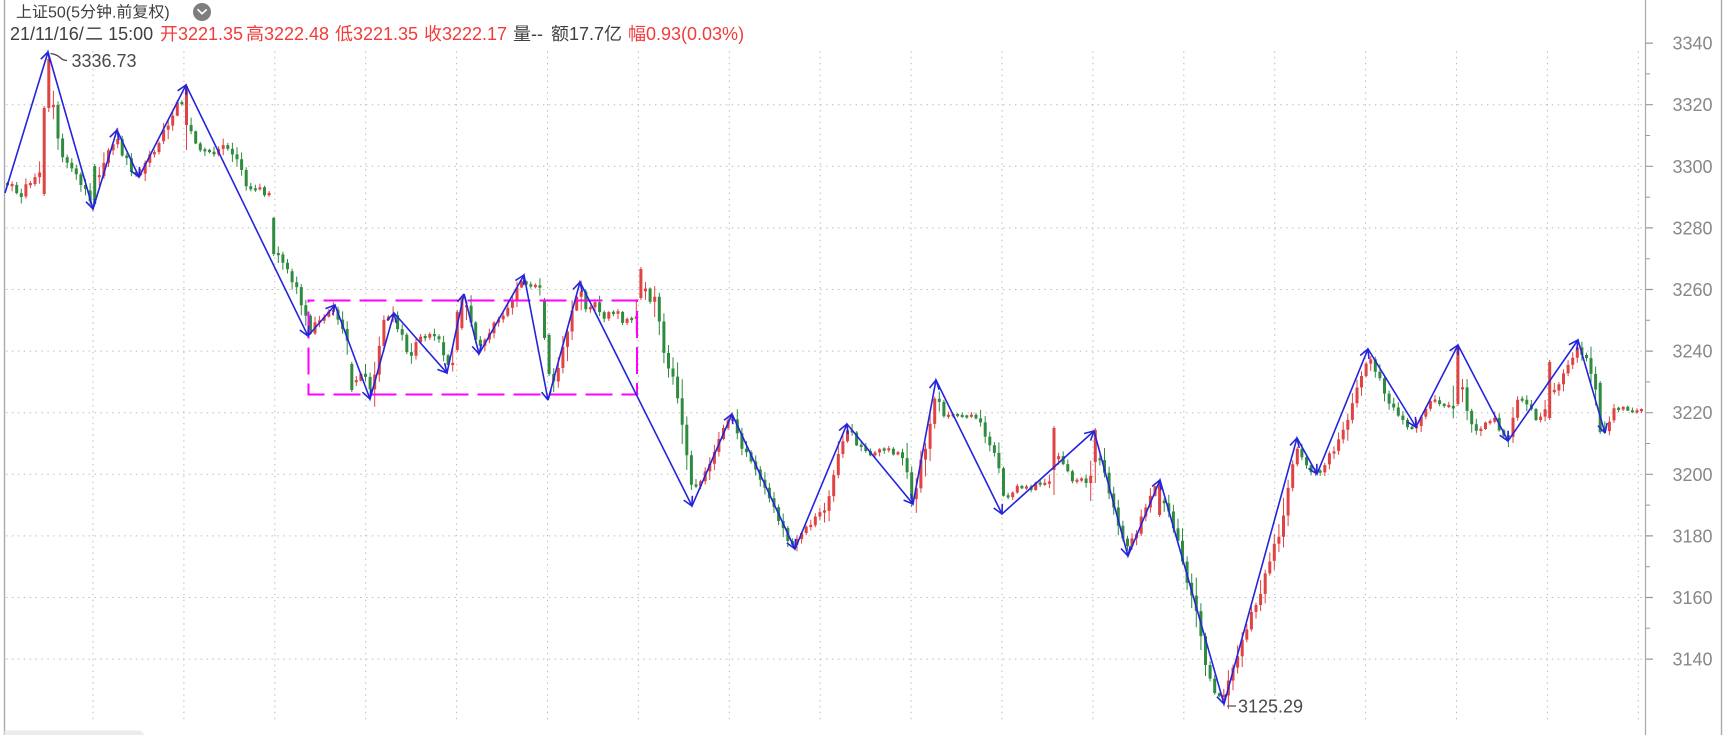 This screenshot has height=735, width=1725. Describe the element at coordinates (695, 34) in the screenshot. I see `svg-text: 0.93(0.03%)` at that location.